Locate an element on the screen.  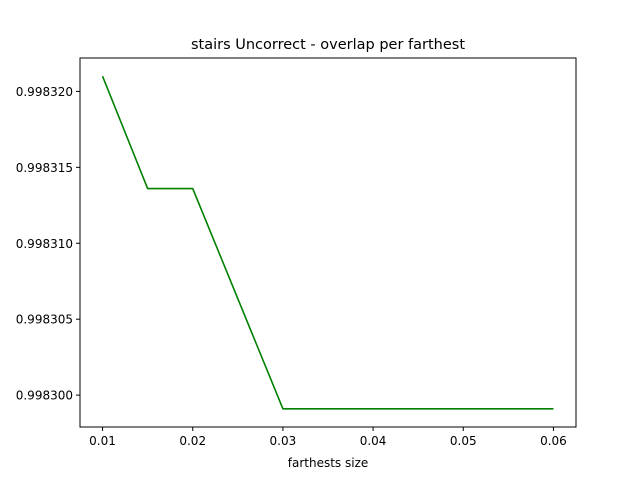
y-tick-label: 0.998305 is located at coordinates (44, 320).